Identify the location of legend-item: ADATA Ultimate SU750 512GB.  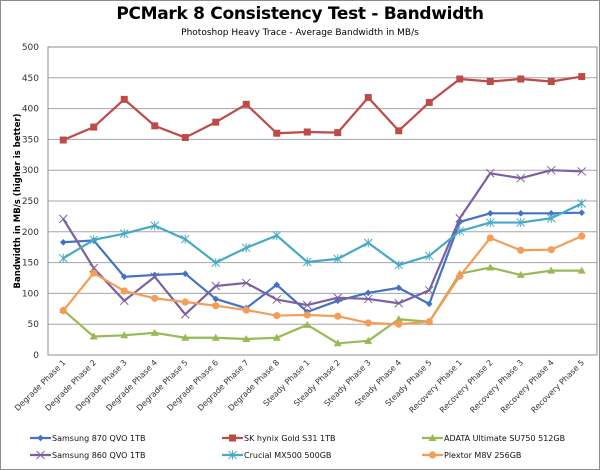
(493, 438).